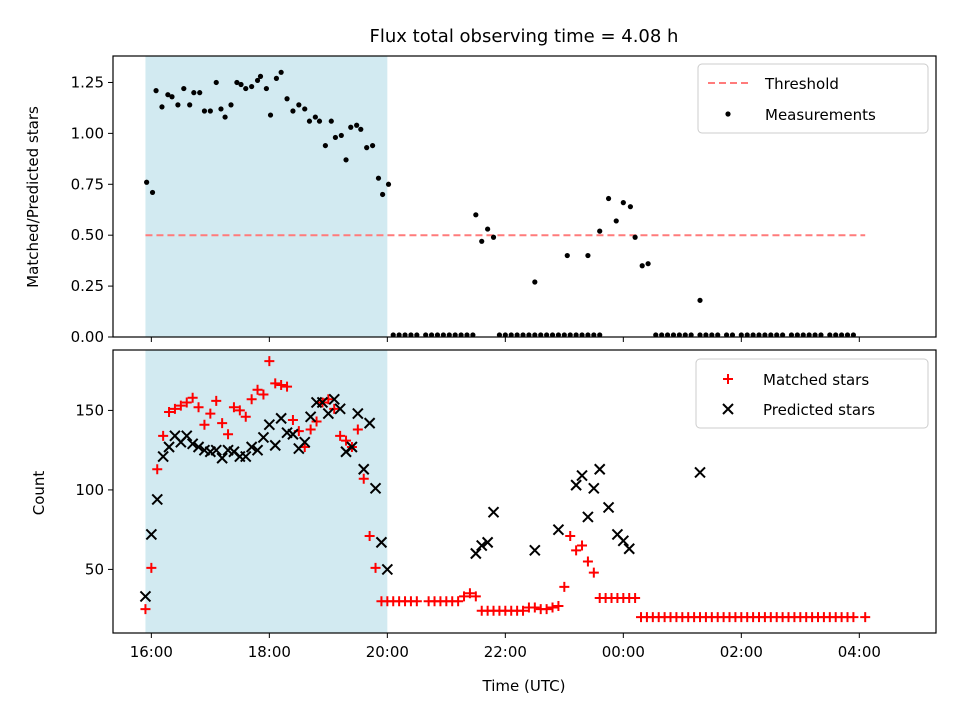 This screenshot has width=960, height=720. What do you see at coordinates (728, 379) in the screenshot?
I see `legend-matched-swatch` at bounding box center [728, 379].